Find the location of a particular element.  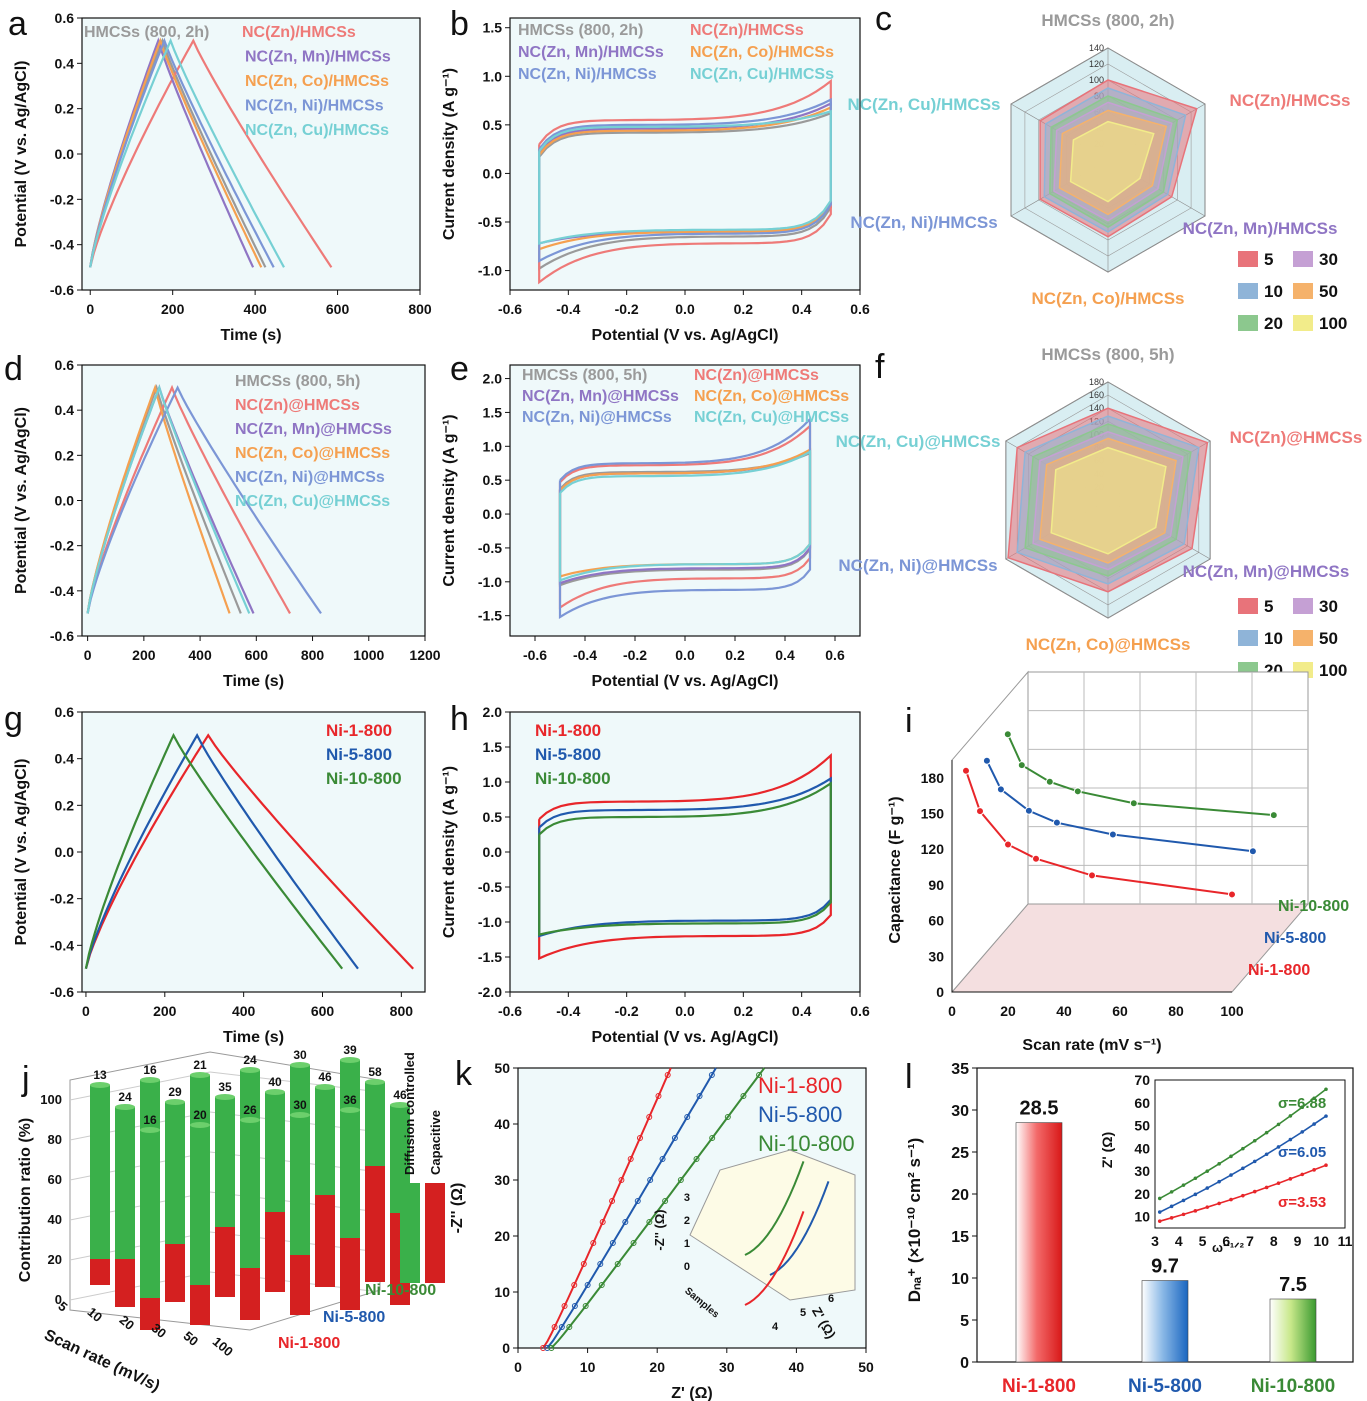

series-label-2: Ni-5-800 is located at coordinates (1295, 938).